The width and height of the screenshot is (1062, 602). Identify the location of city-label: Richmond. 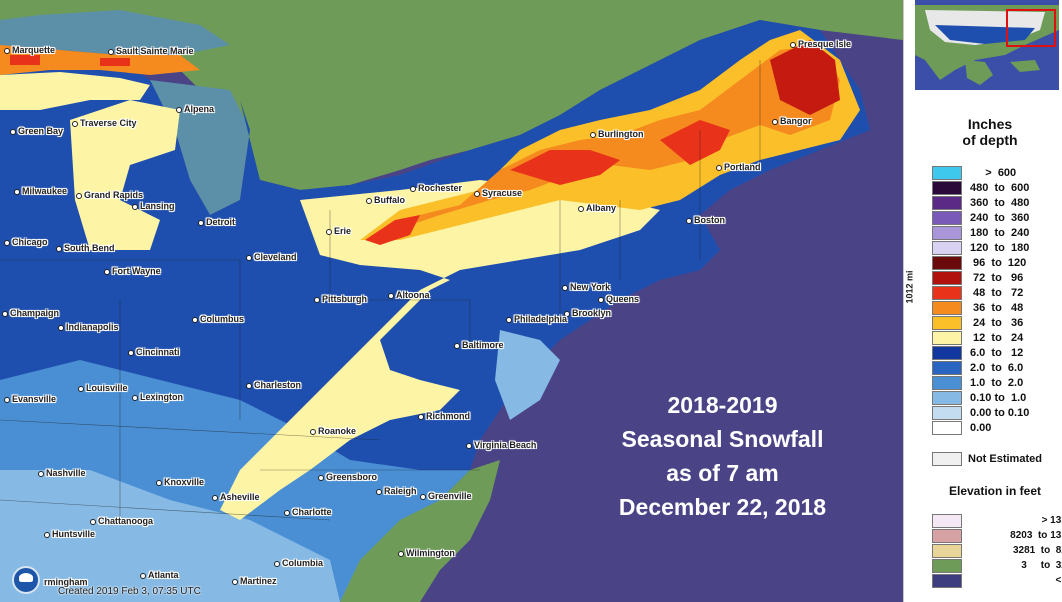
(448, 416).